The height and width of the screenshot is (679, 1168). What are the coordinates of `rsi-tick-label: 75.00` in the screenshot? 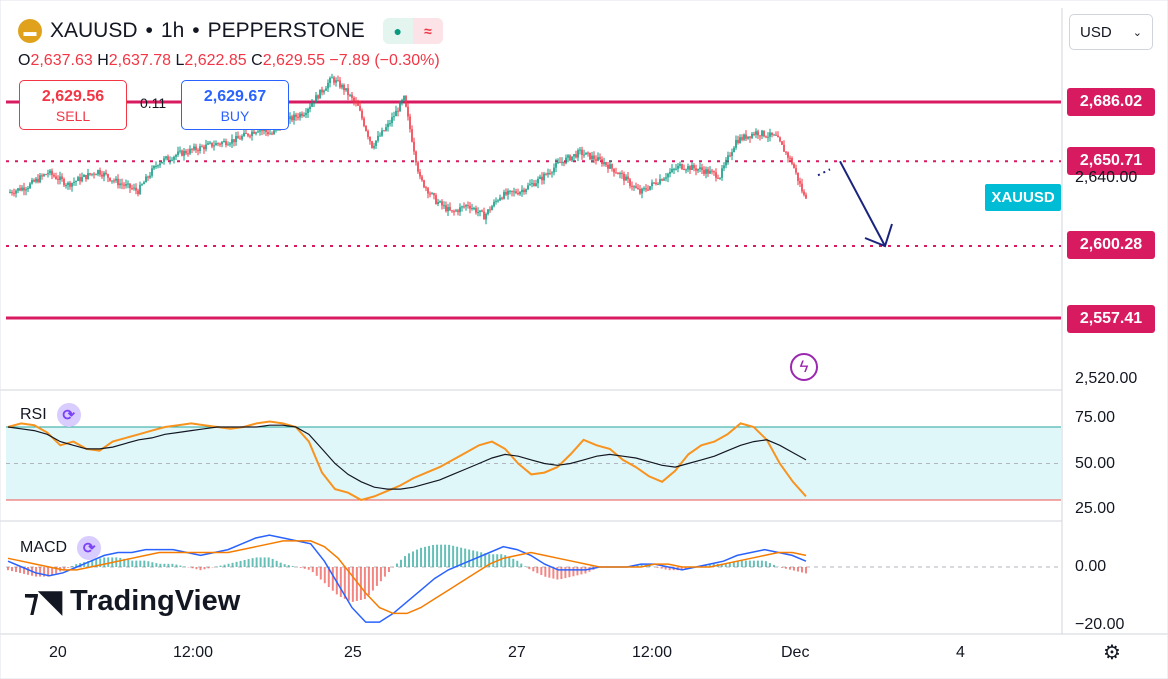 It's located at (1095, 417).